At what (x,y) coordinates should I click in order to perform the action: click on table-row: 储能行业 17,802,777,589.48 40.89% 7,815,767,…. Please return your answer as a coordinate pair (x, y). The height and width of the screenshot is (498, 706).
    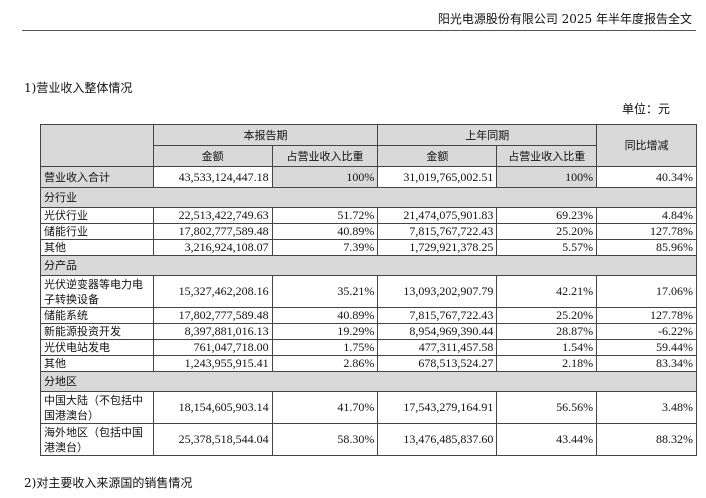
    Looking at the image, I should click on (368, 231).